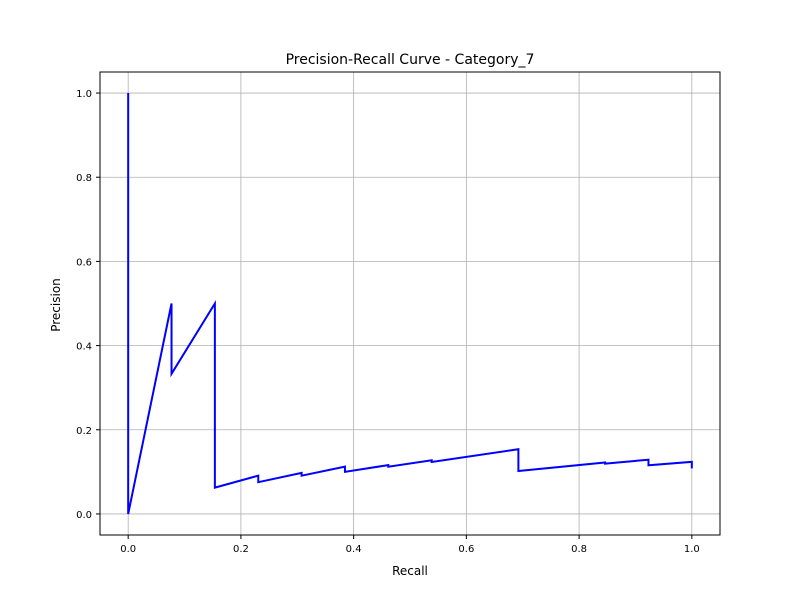  I want to click on y-axis-label: Precision, so click(56, 305).